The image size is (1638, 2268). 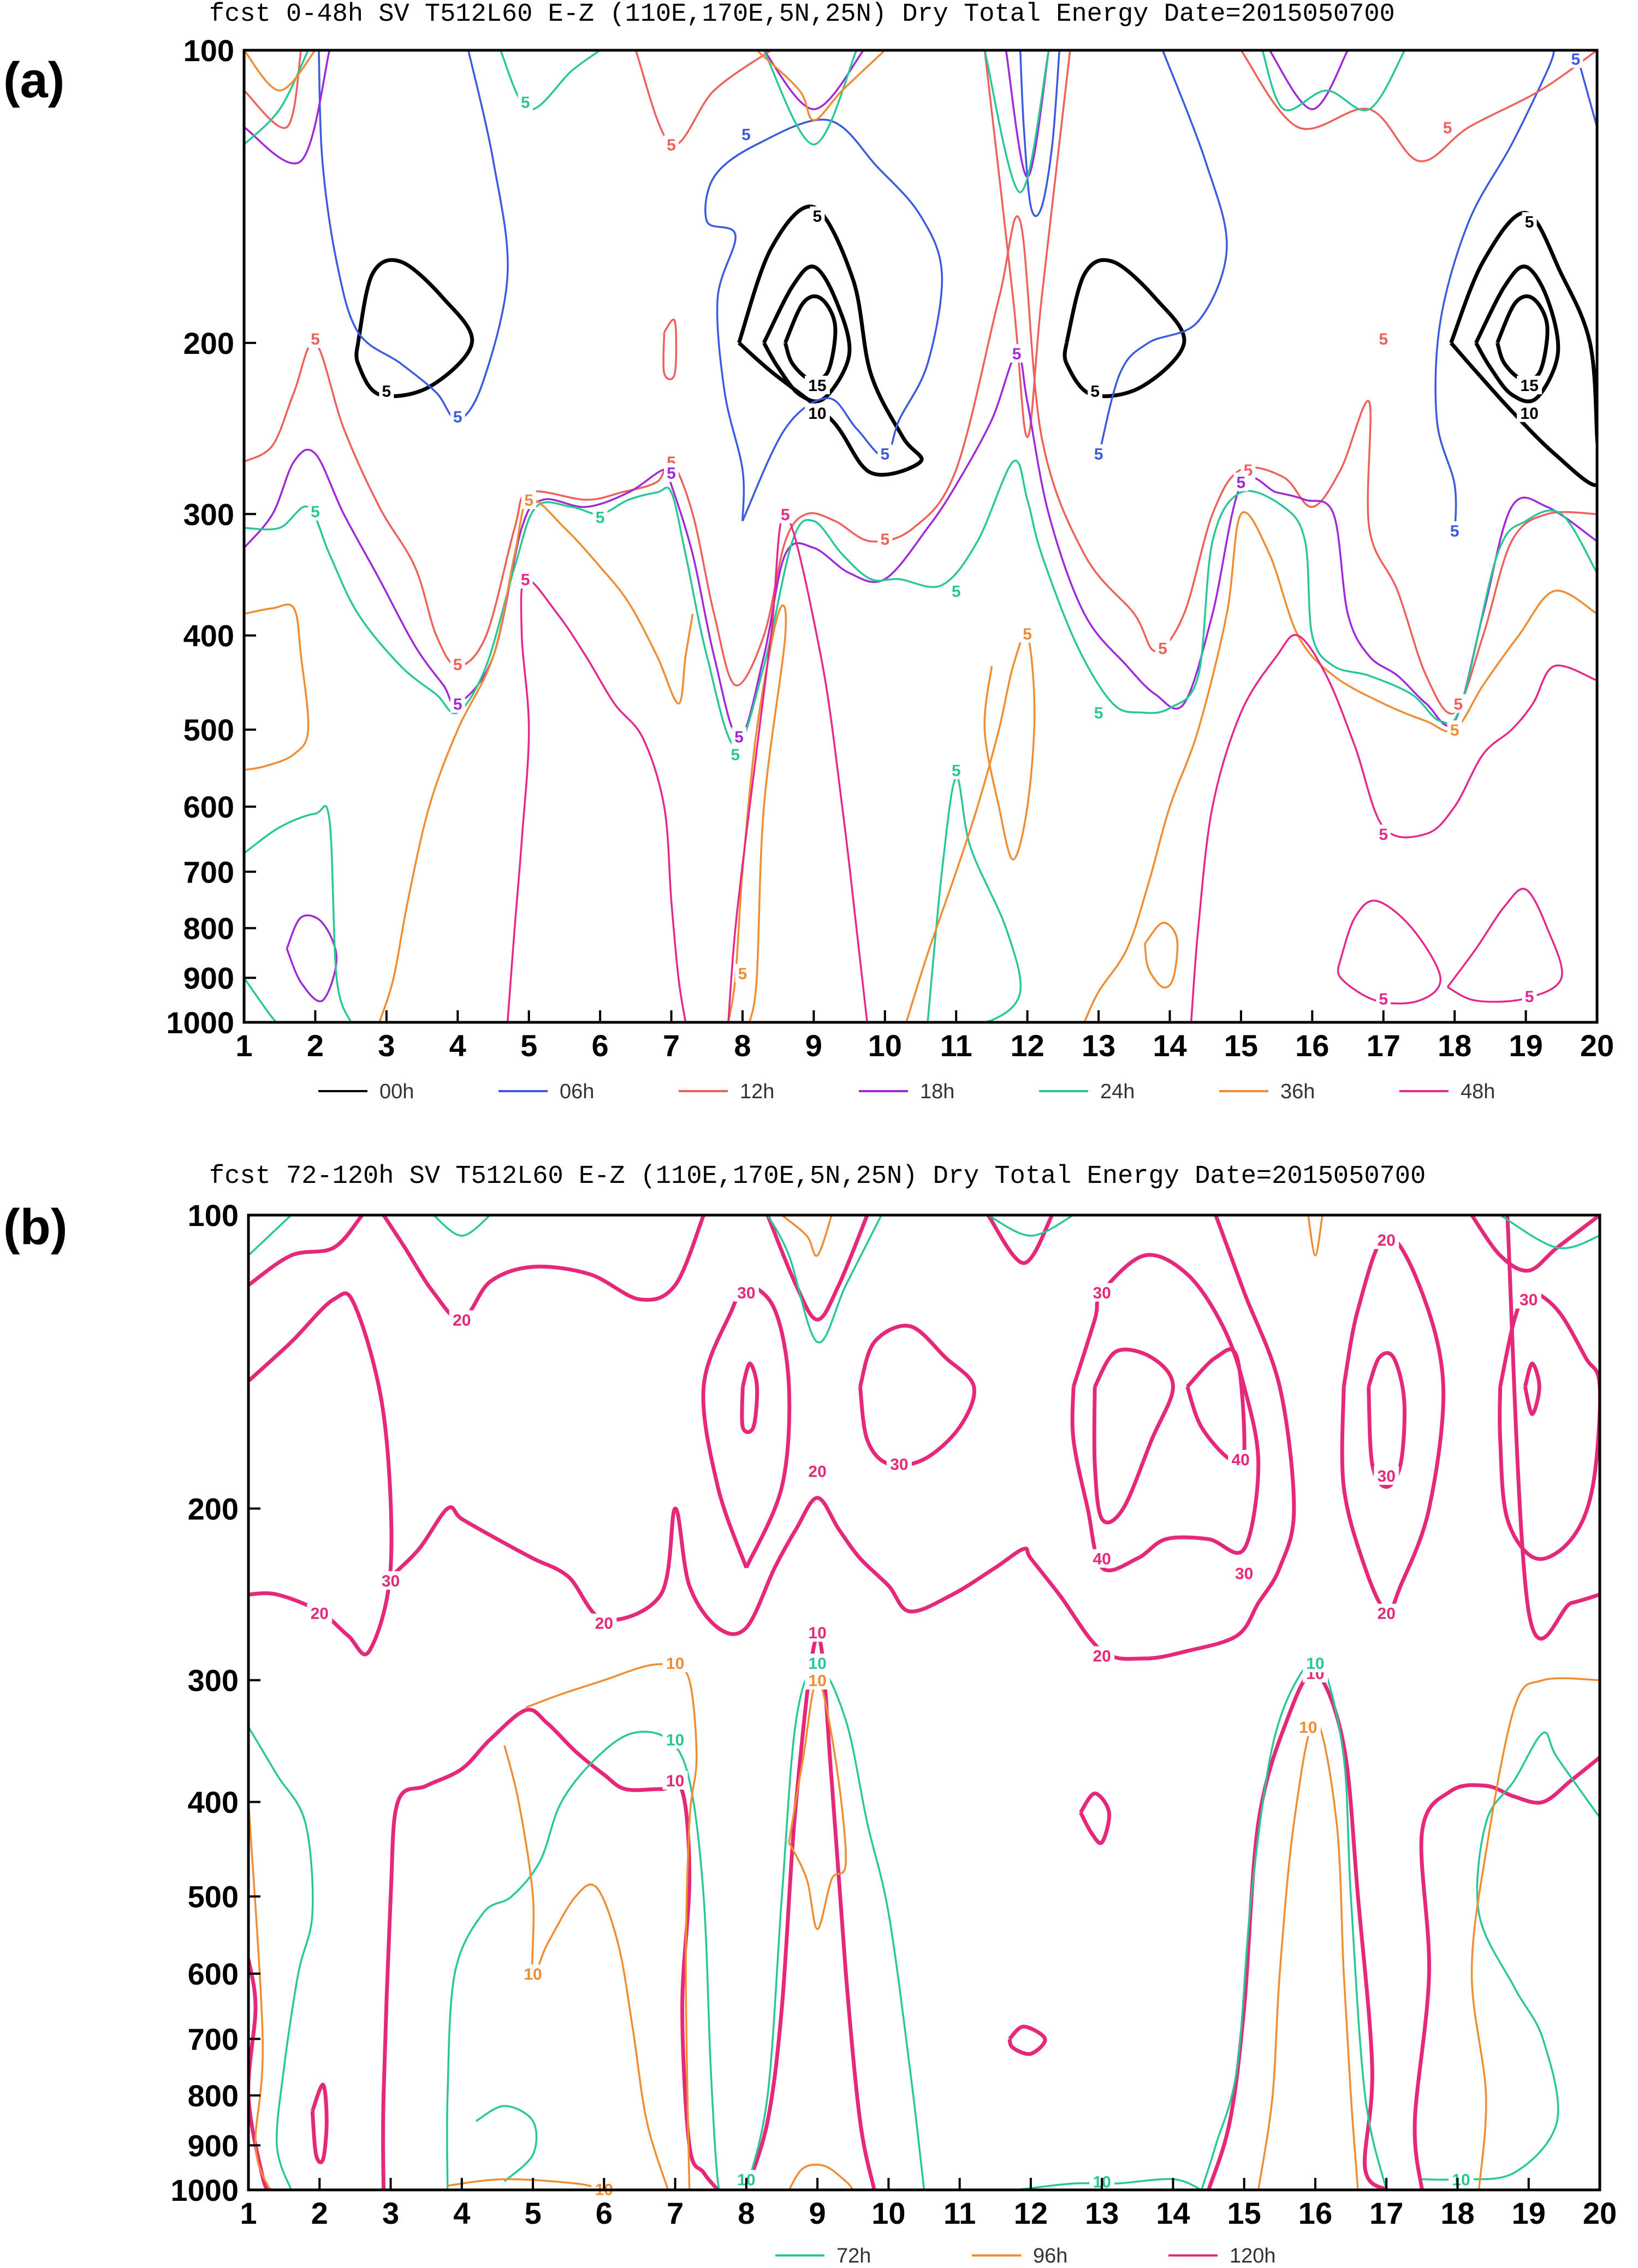 I want to click on x-tick-label: 12, so click(x=1031, y=2213).